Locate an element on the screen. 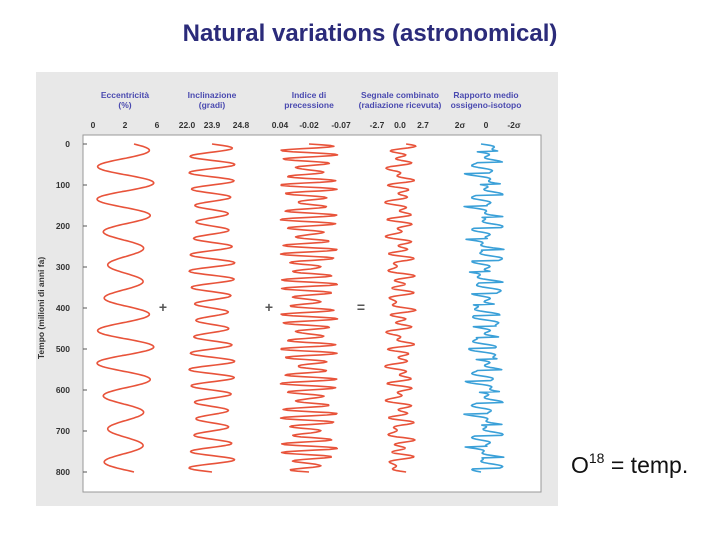 The width and height of the screenshot is (720, 540). y-tick-label: 800 is located at coordinates (63, 472).